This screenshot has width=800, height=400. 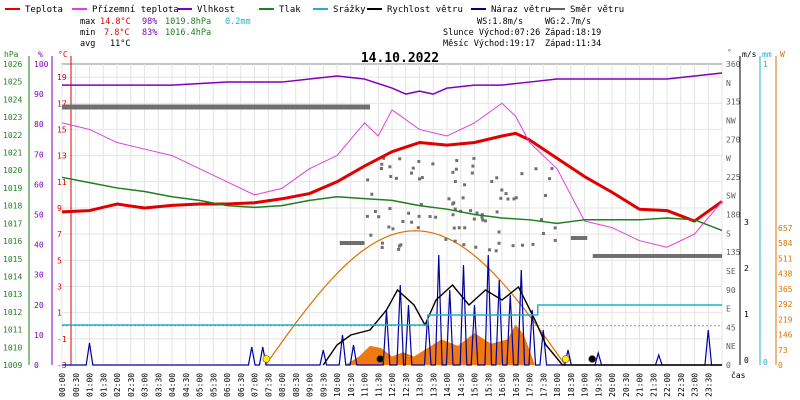 I want to click on humidity-tick: 50, so click(x=39, y=215).